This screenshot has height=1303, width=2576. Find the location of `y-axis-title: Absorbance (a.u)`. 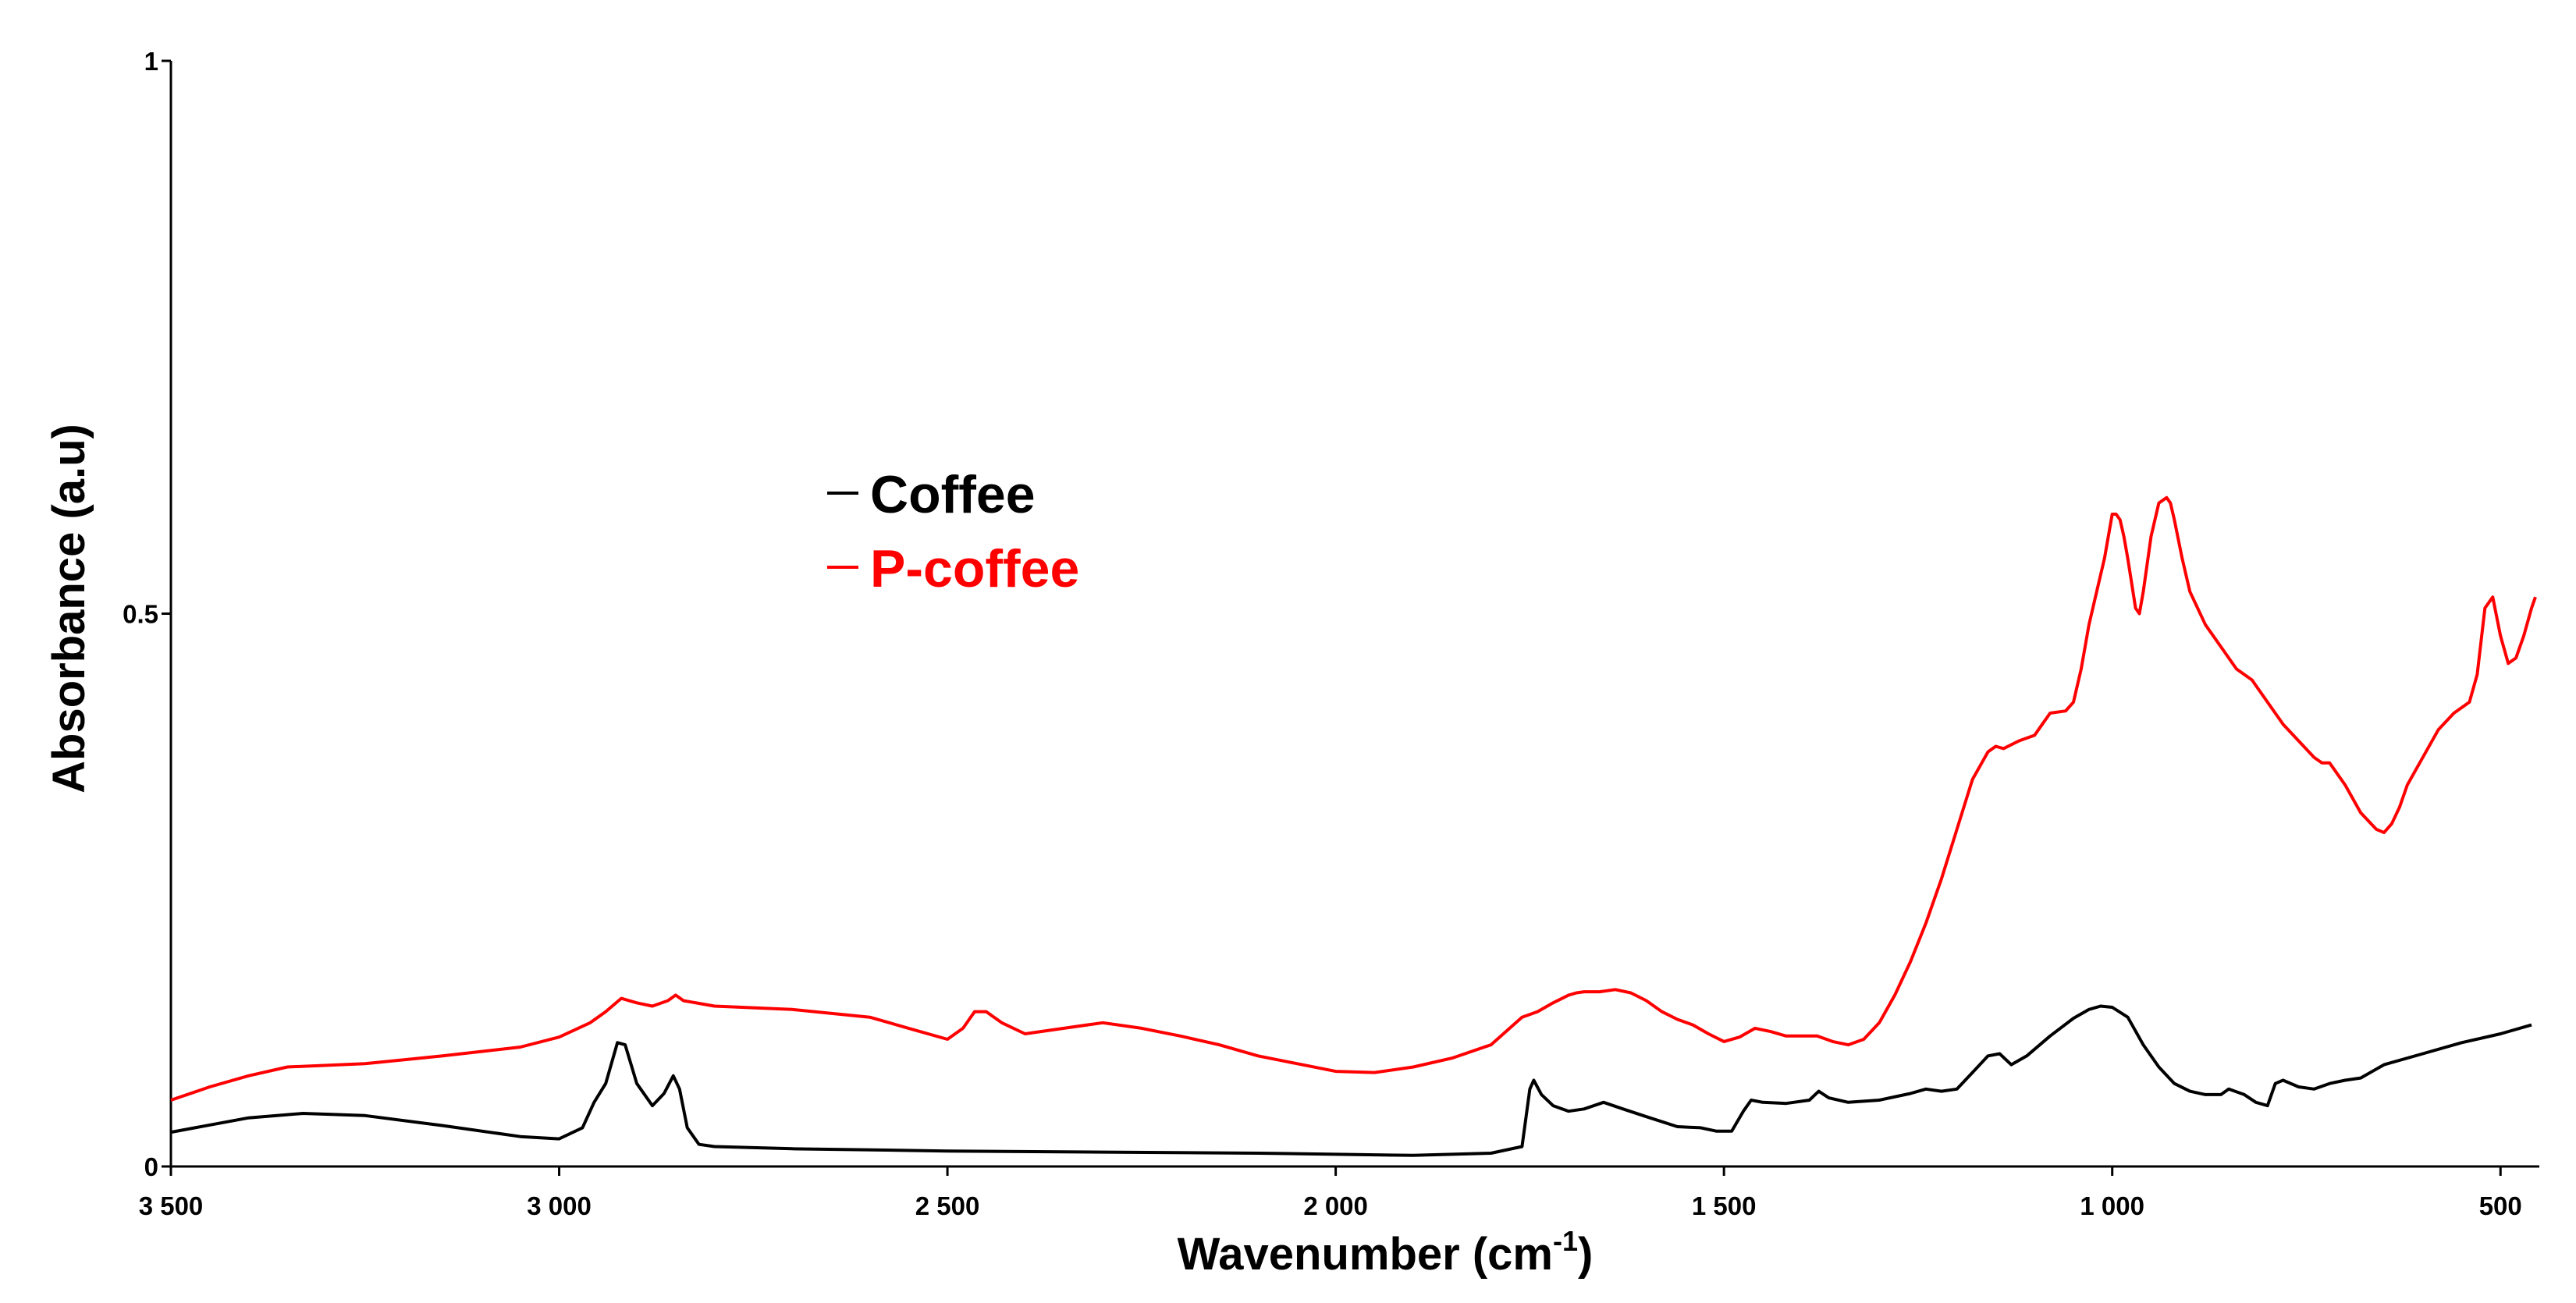

y-axis-title: Absorbance (a.u) is located at coordinates (69, 609).